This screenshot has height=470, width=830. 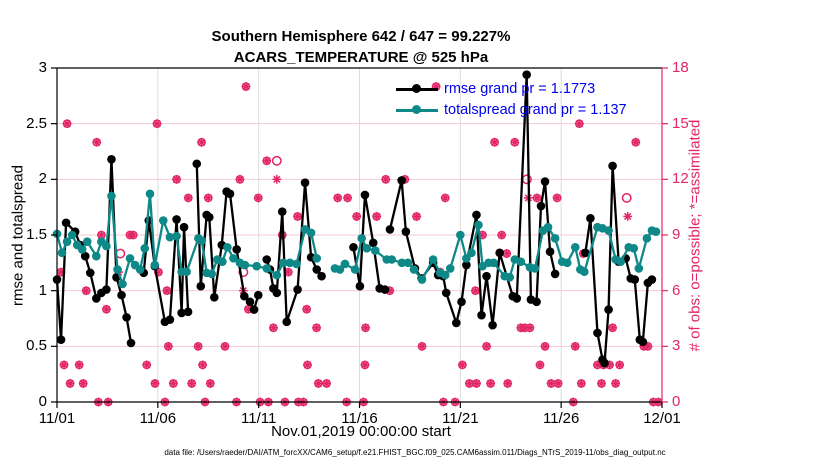 What do you see at coordinates (361, 431) in the screenshot?
I see `x-axis-label: Nov.01,2019 00:00:00 start` at bounding box center [361, 431].